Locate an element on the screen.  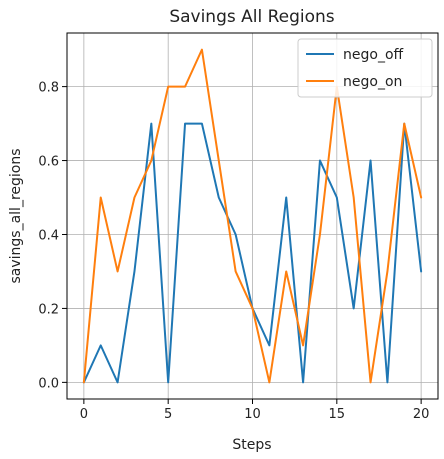
y-tick-label: 0.0 is located at coordinates (48, 383).